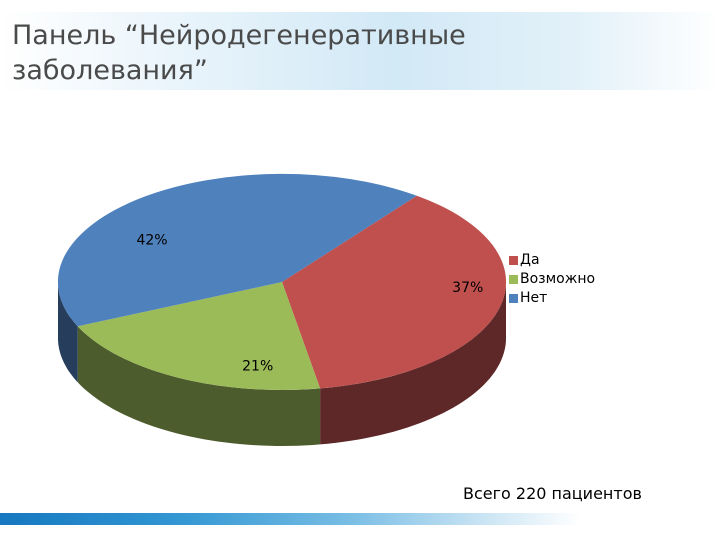 The height and width of the screenshot is (540, 720). Describe the element at coordinates (467, 288) in the screenshot. I see `pie-label-yes: 37%` at that location.